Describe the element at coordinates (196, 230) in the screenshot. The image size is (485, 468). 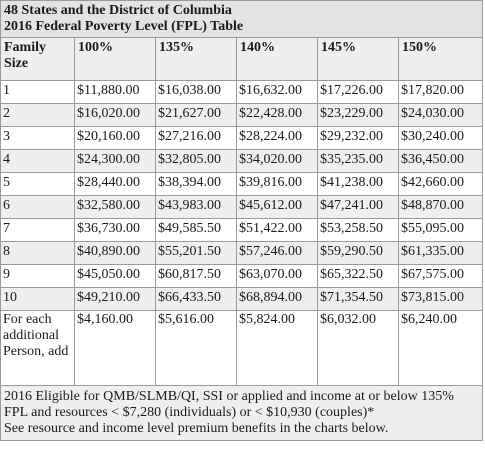
I see `table-cell-135: $49,585.50` at that location.